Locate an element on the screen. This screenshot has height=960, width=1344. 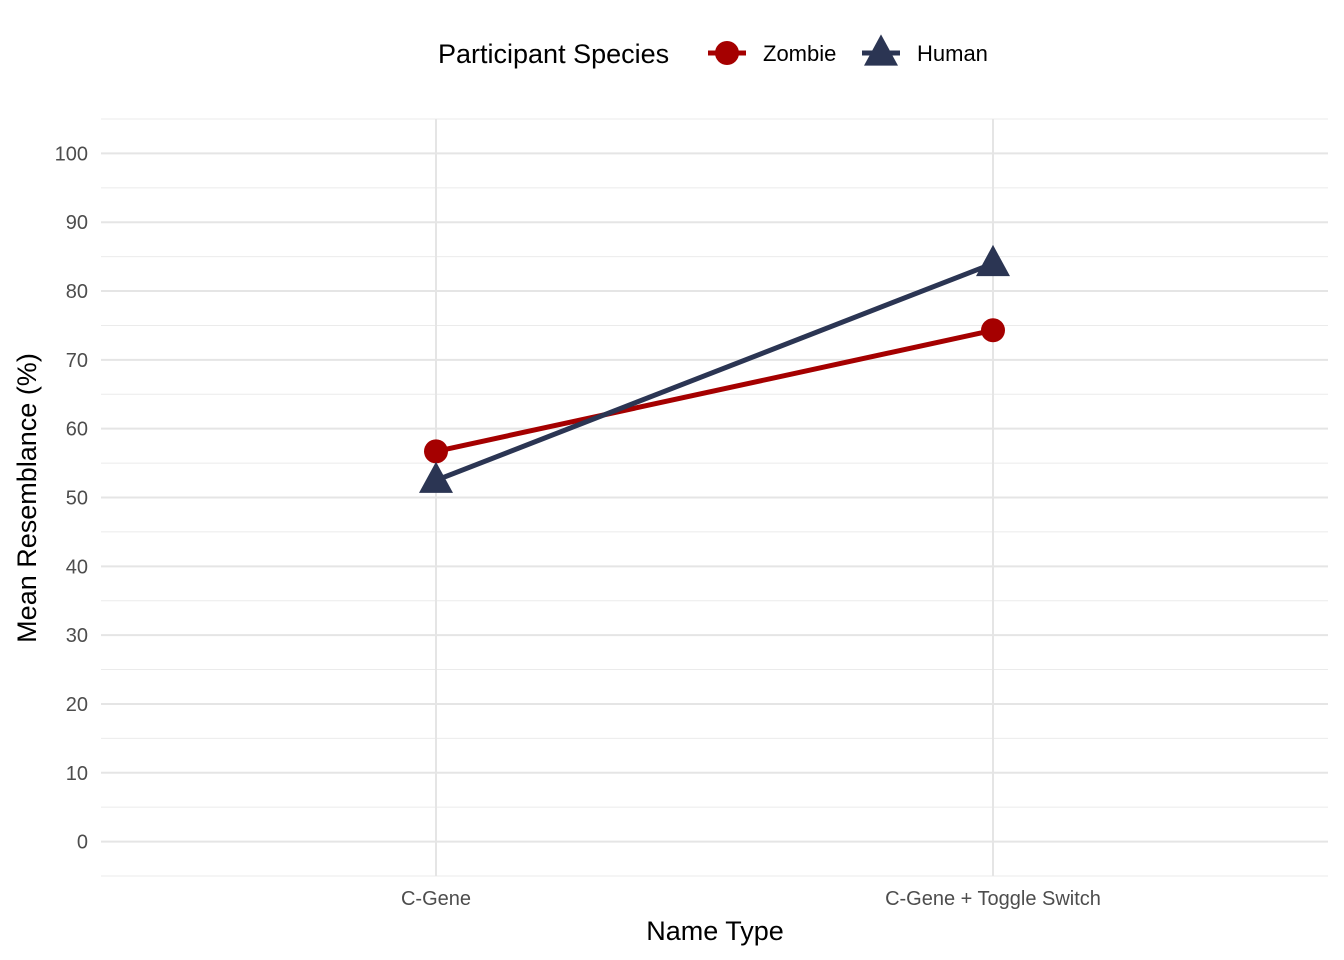
series-line-zombie is located at coordinates (714, 390).